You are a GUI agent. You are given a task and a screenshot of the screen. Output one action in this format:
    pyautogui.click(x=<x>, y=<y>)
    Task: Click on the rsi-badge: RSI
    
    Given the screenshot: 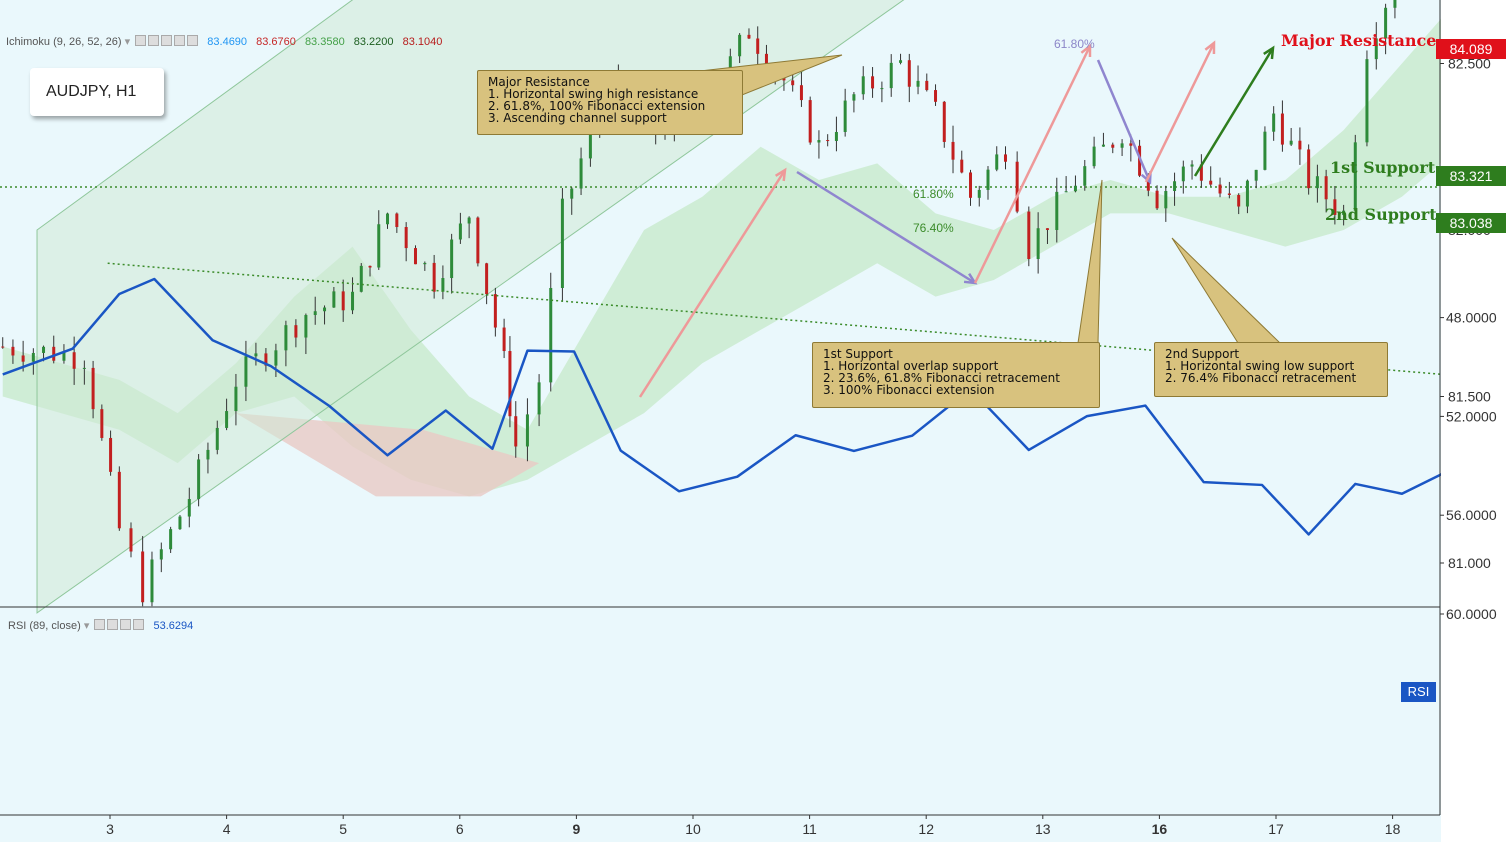 What is the action you would take?
    pyautogui.click(x=1418, y=692)
    